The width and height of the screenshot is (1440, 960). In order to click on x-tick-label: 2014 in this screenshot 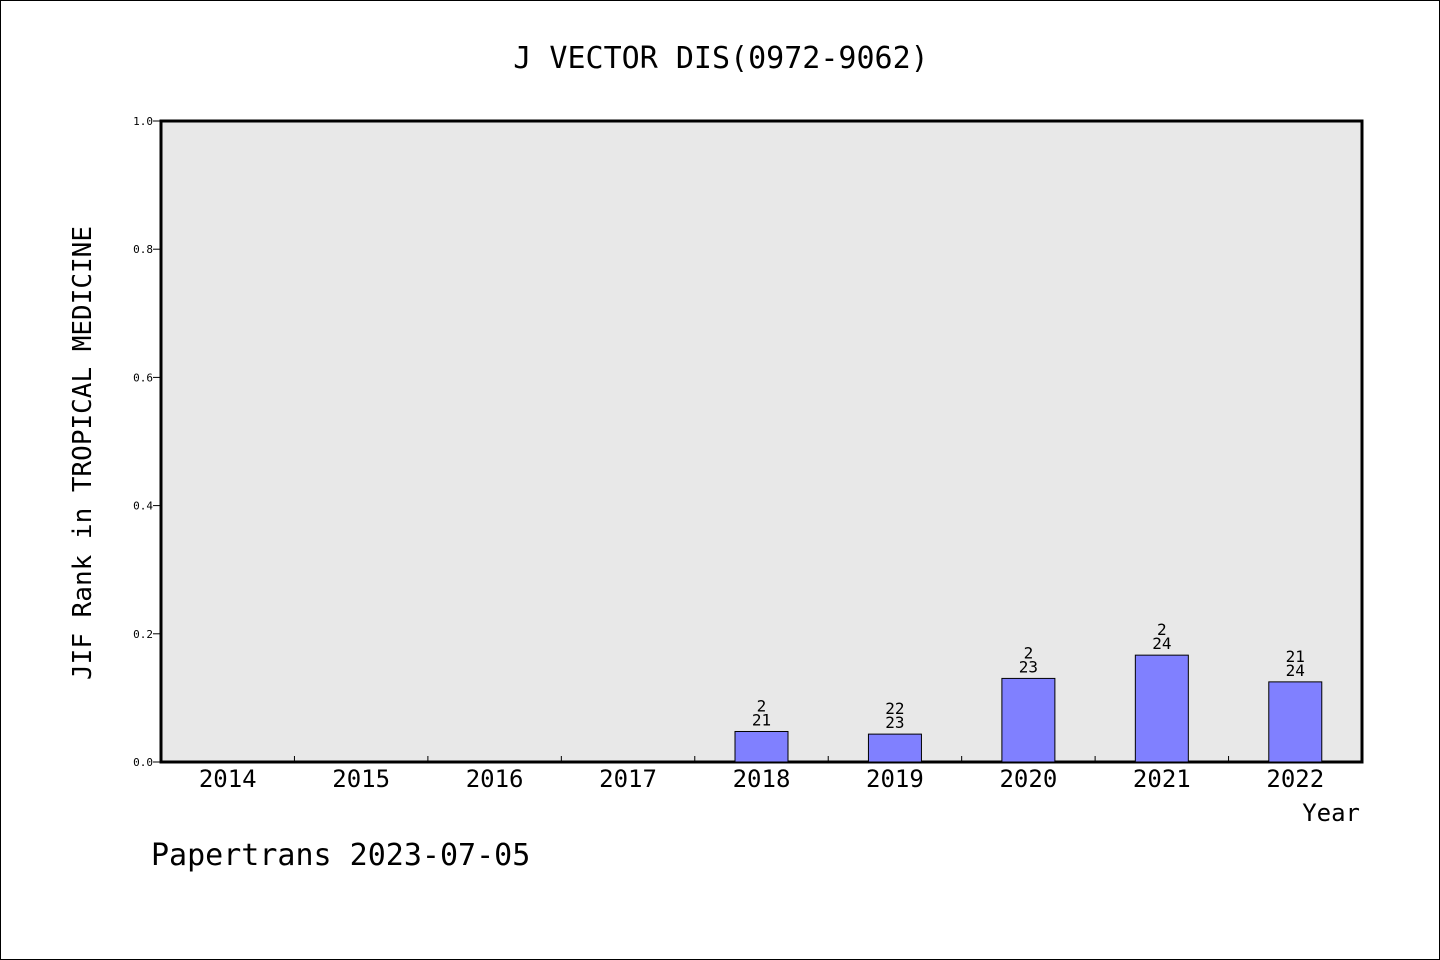, I will do `click(228, 779)`.